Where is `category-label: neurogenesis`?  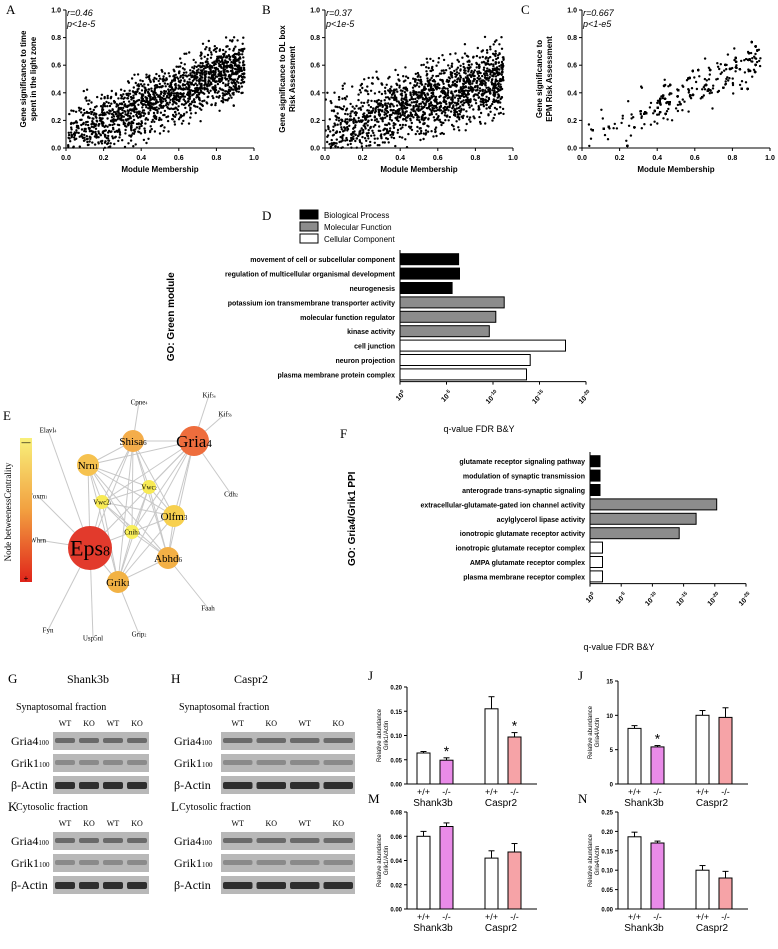
category-label: neurogenesis is located at coordinates (372, 289).